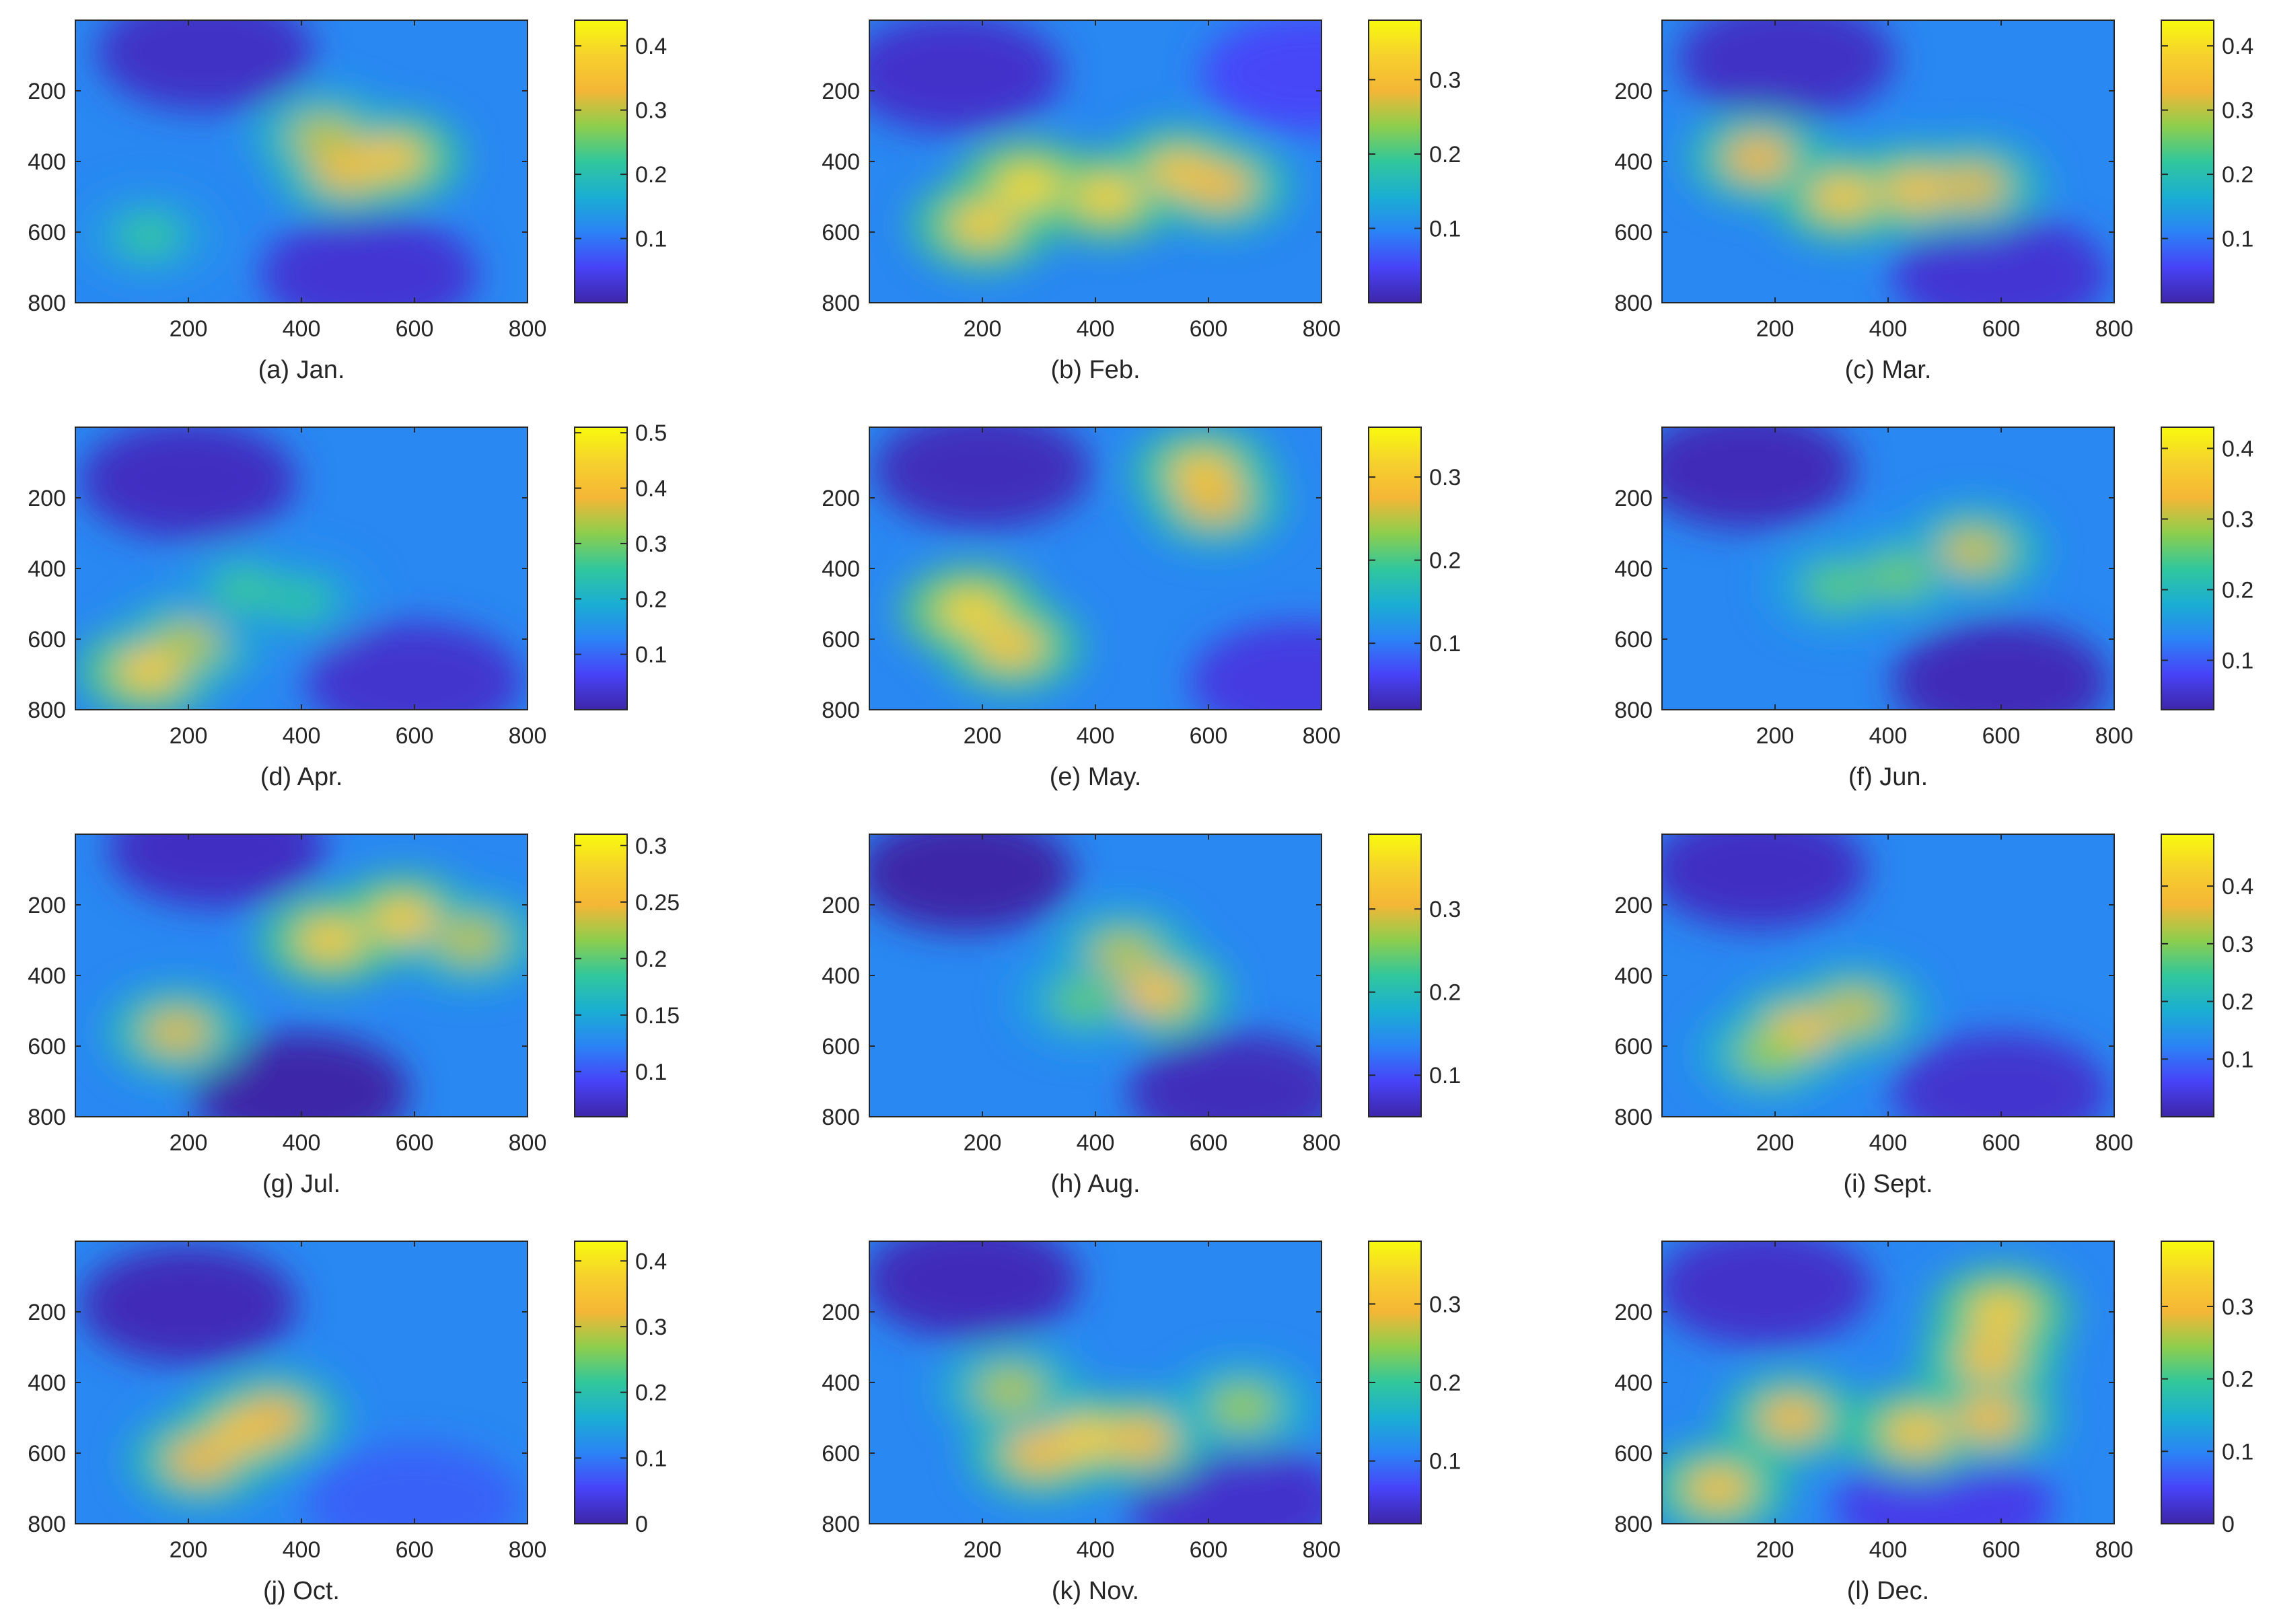  Describe the element at coordinates (1095, 1184) in the screenshot. I see `panel-caption: (h) Aug.` at that location.